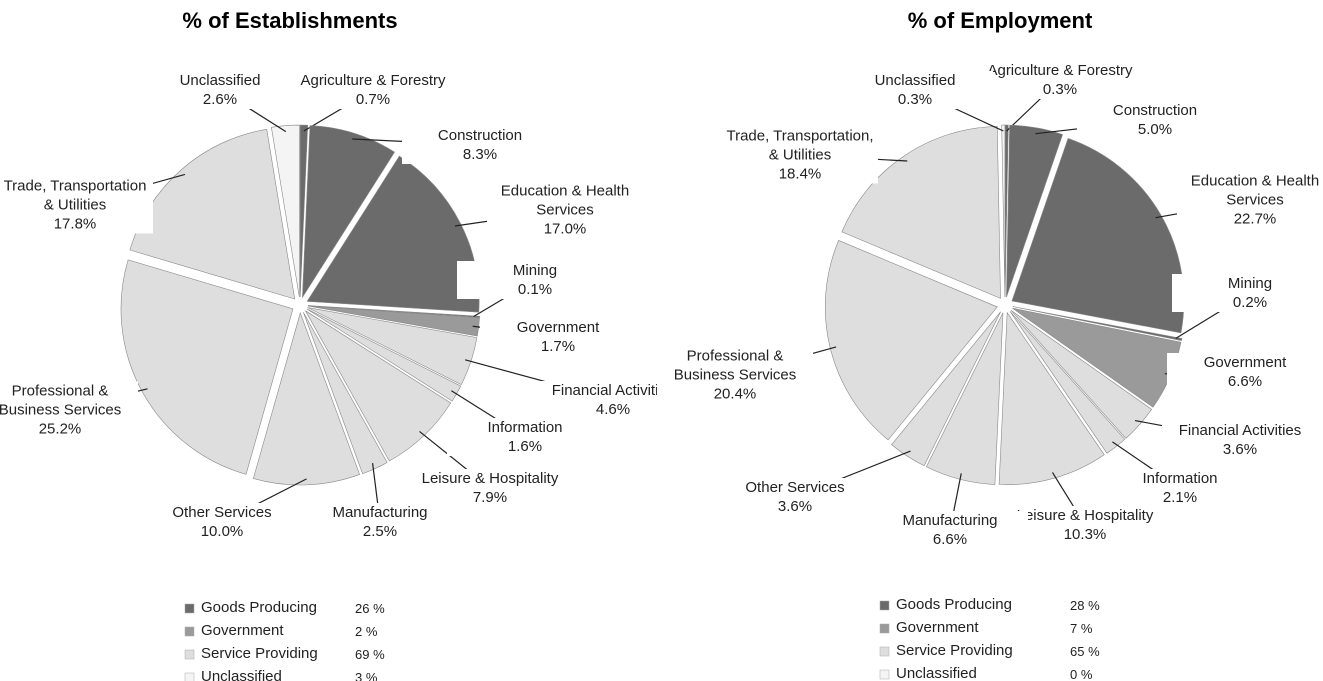 This screenshot has width=1323, height=681. What do you see at coordinates (380, 522) in the screenshot?
I see `slice-label: Manufacturing 2.5%` at bounding box center [380, 522].